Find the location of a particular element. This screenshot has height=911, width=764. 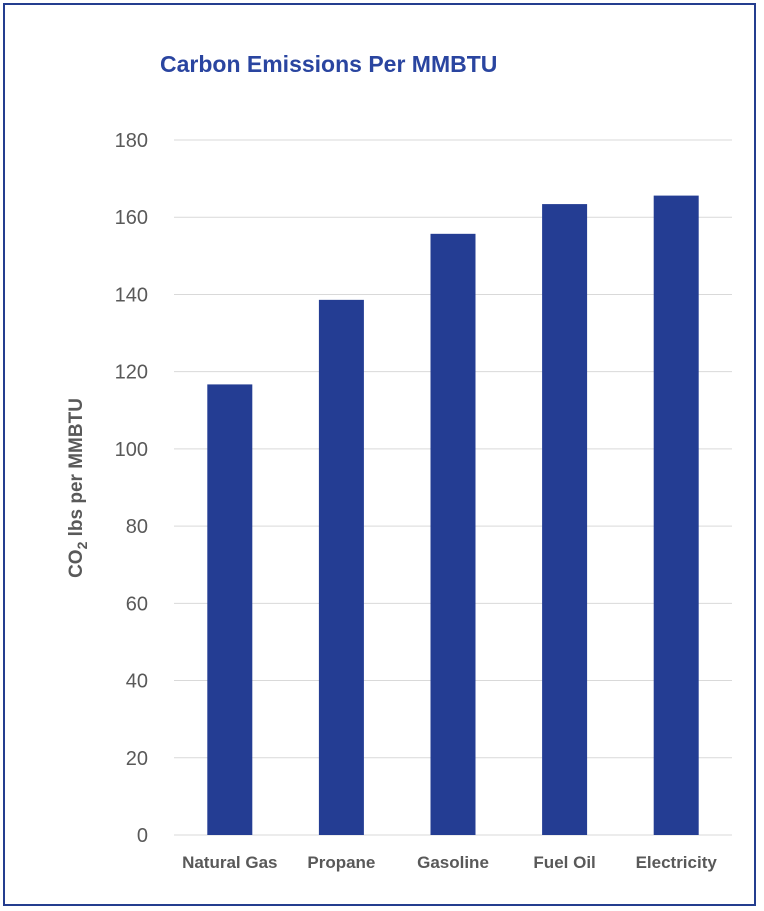

y-tick-label: 180 is located at coordinates (131, 141).